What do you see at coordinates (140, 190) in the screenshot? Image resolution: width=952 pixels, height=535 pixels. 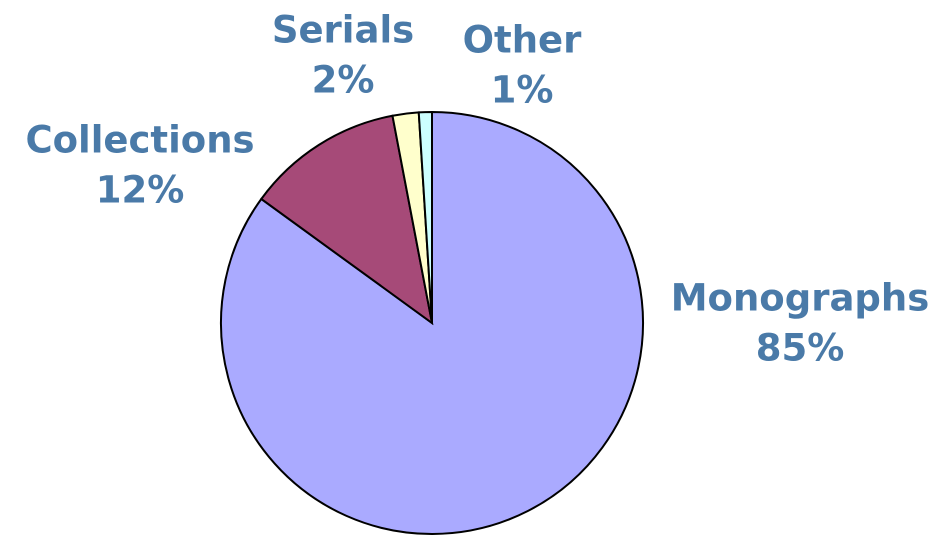 I see `slice-value-label: 12%` at bounding box center [140, 190].